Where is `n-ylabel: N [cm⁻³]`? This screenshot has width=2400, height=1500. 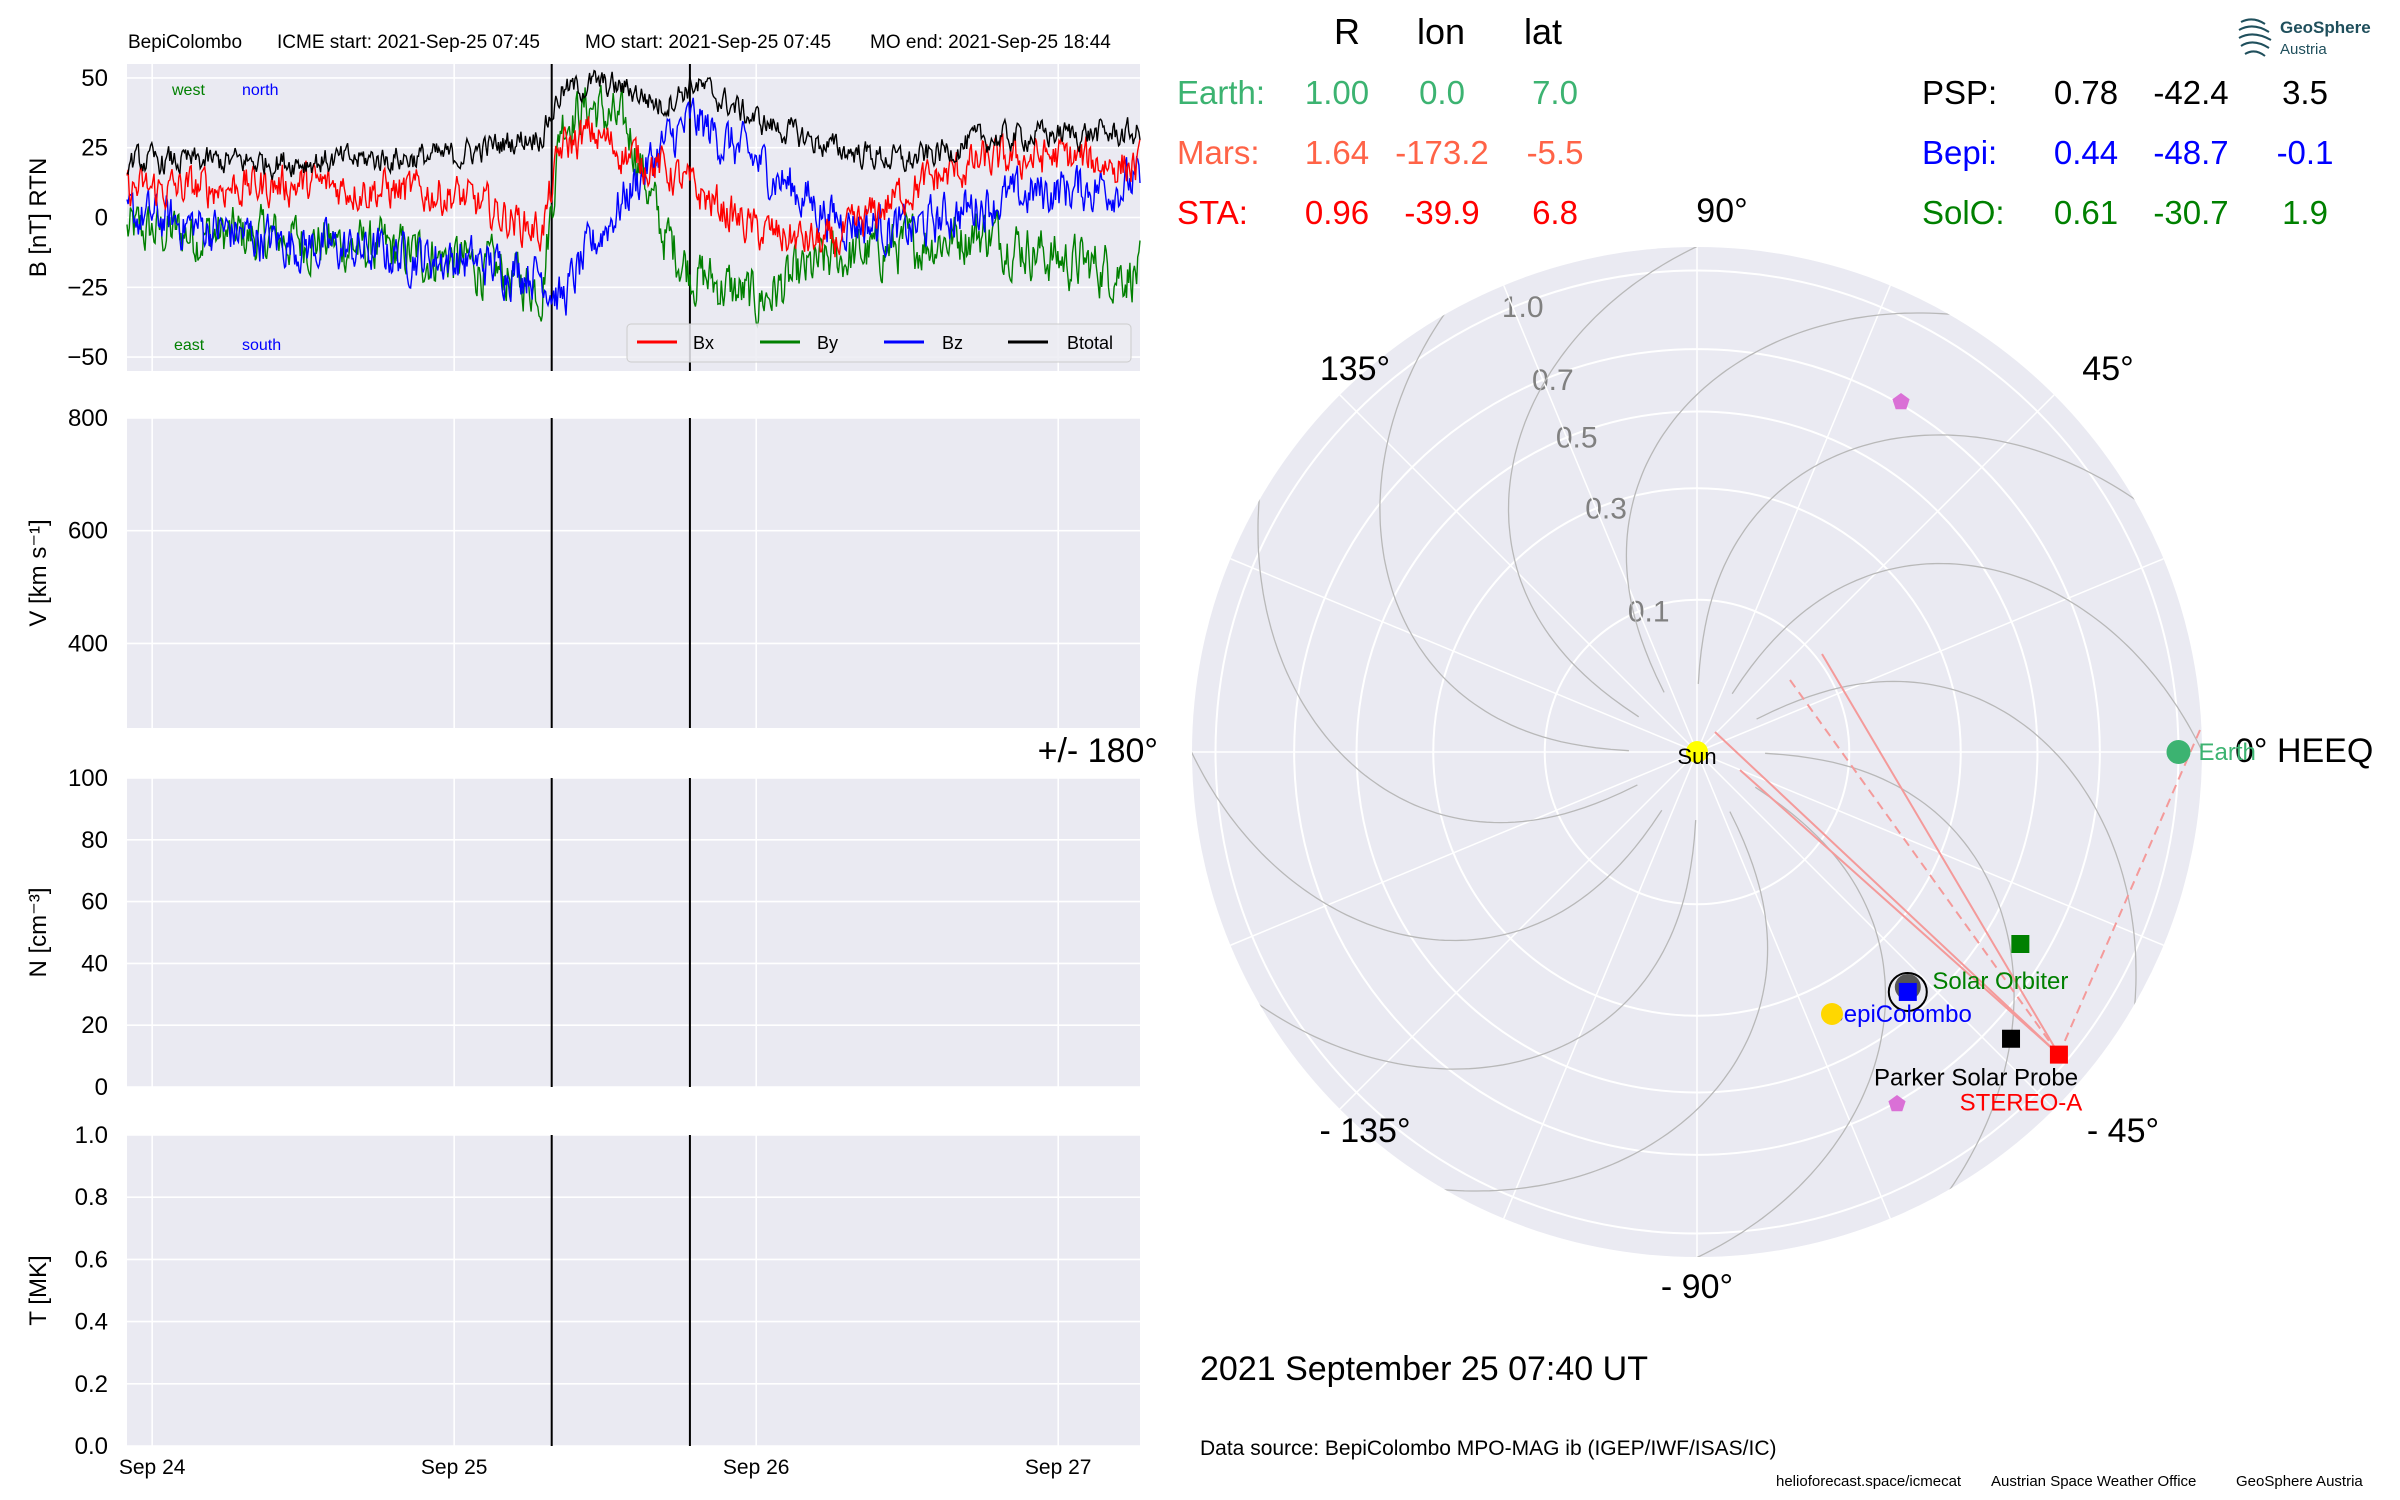 n-ylabel: N [cm⁻³] is located at coordinates (38, 933).